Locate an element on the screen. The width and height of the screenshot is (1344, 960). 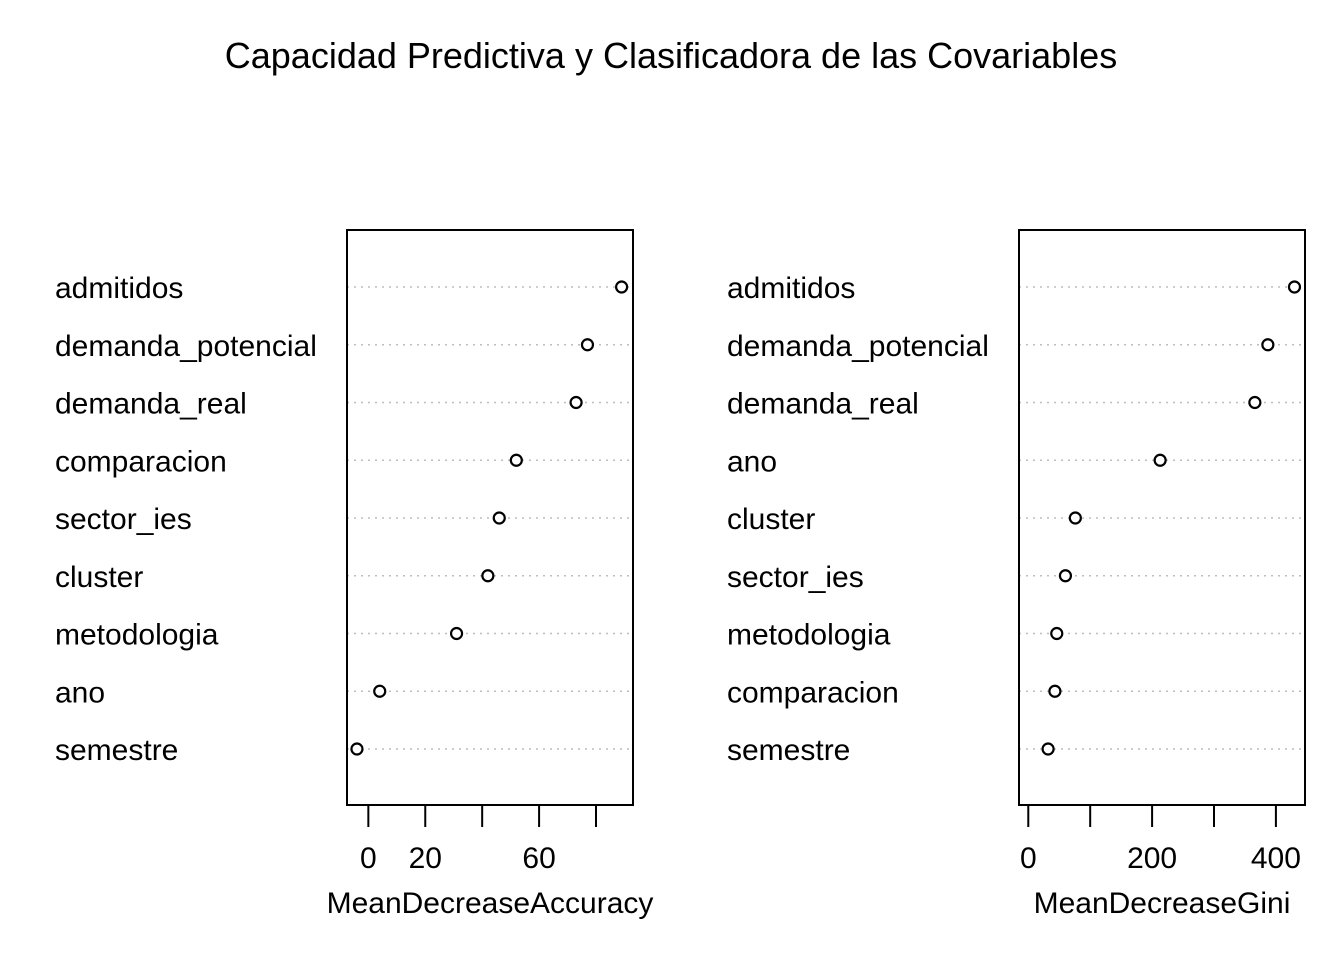
x-tick-label: 60 is located at coordinates (538, 858).